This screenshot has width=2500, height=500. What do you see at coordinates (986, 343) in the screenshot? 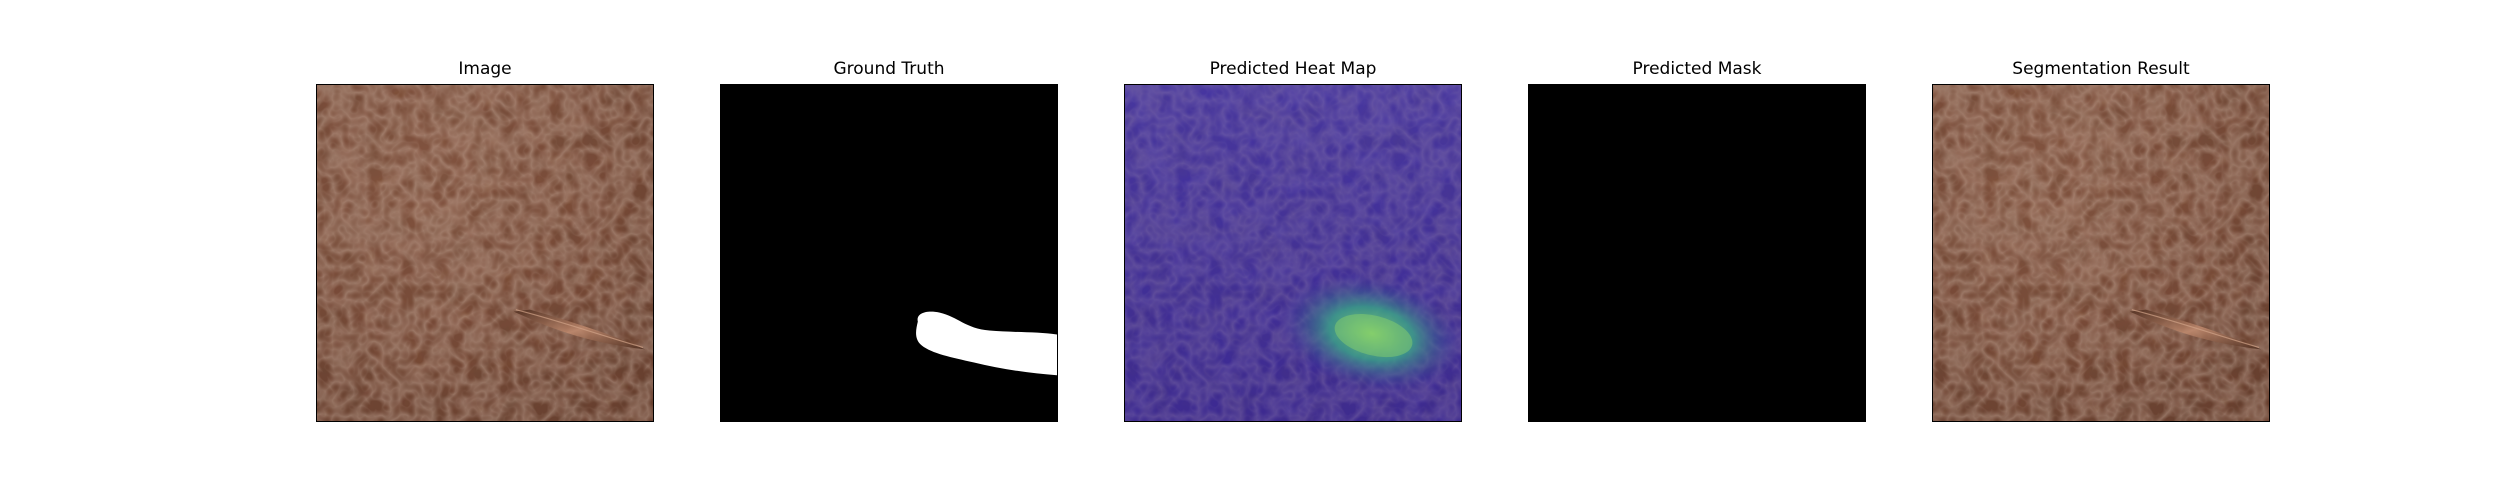
I see `ground-truth-defect-region` at bounding box center [986, 343].